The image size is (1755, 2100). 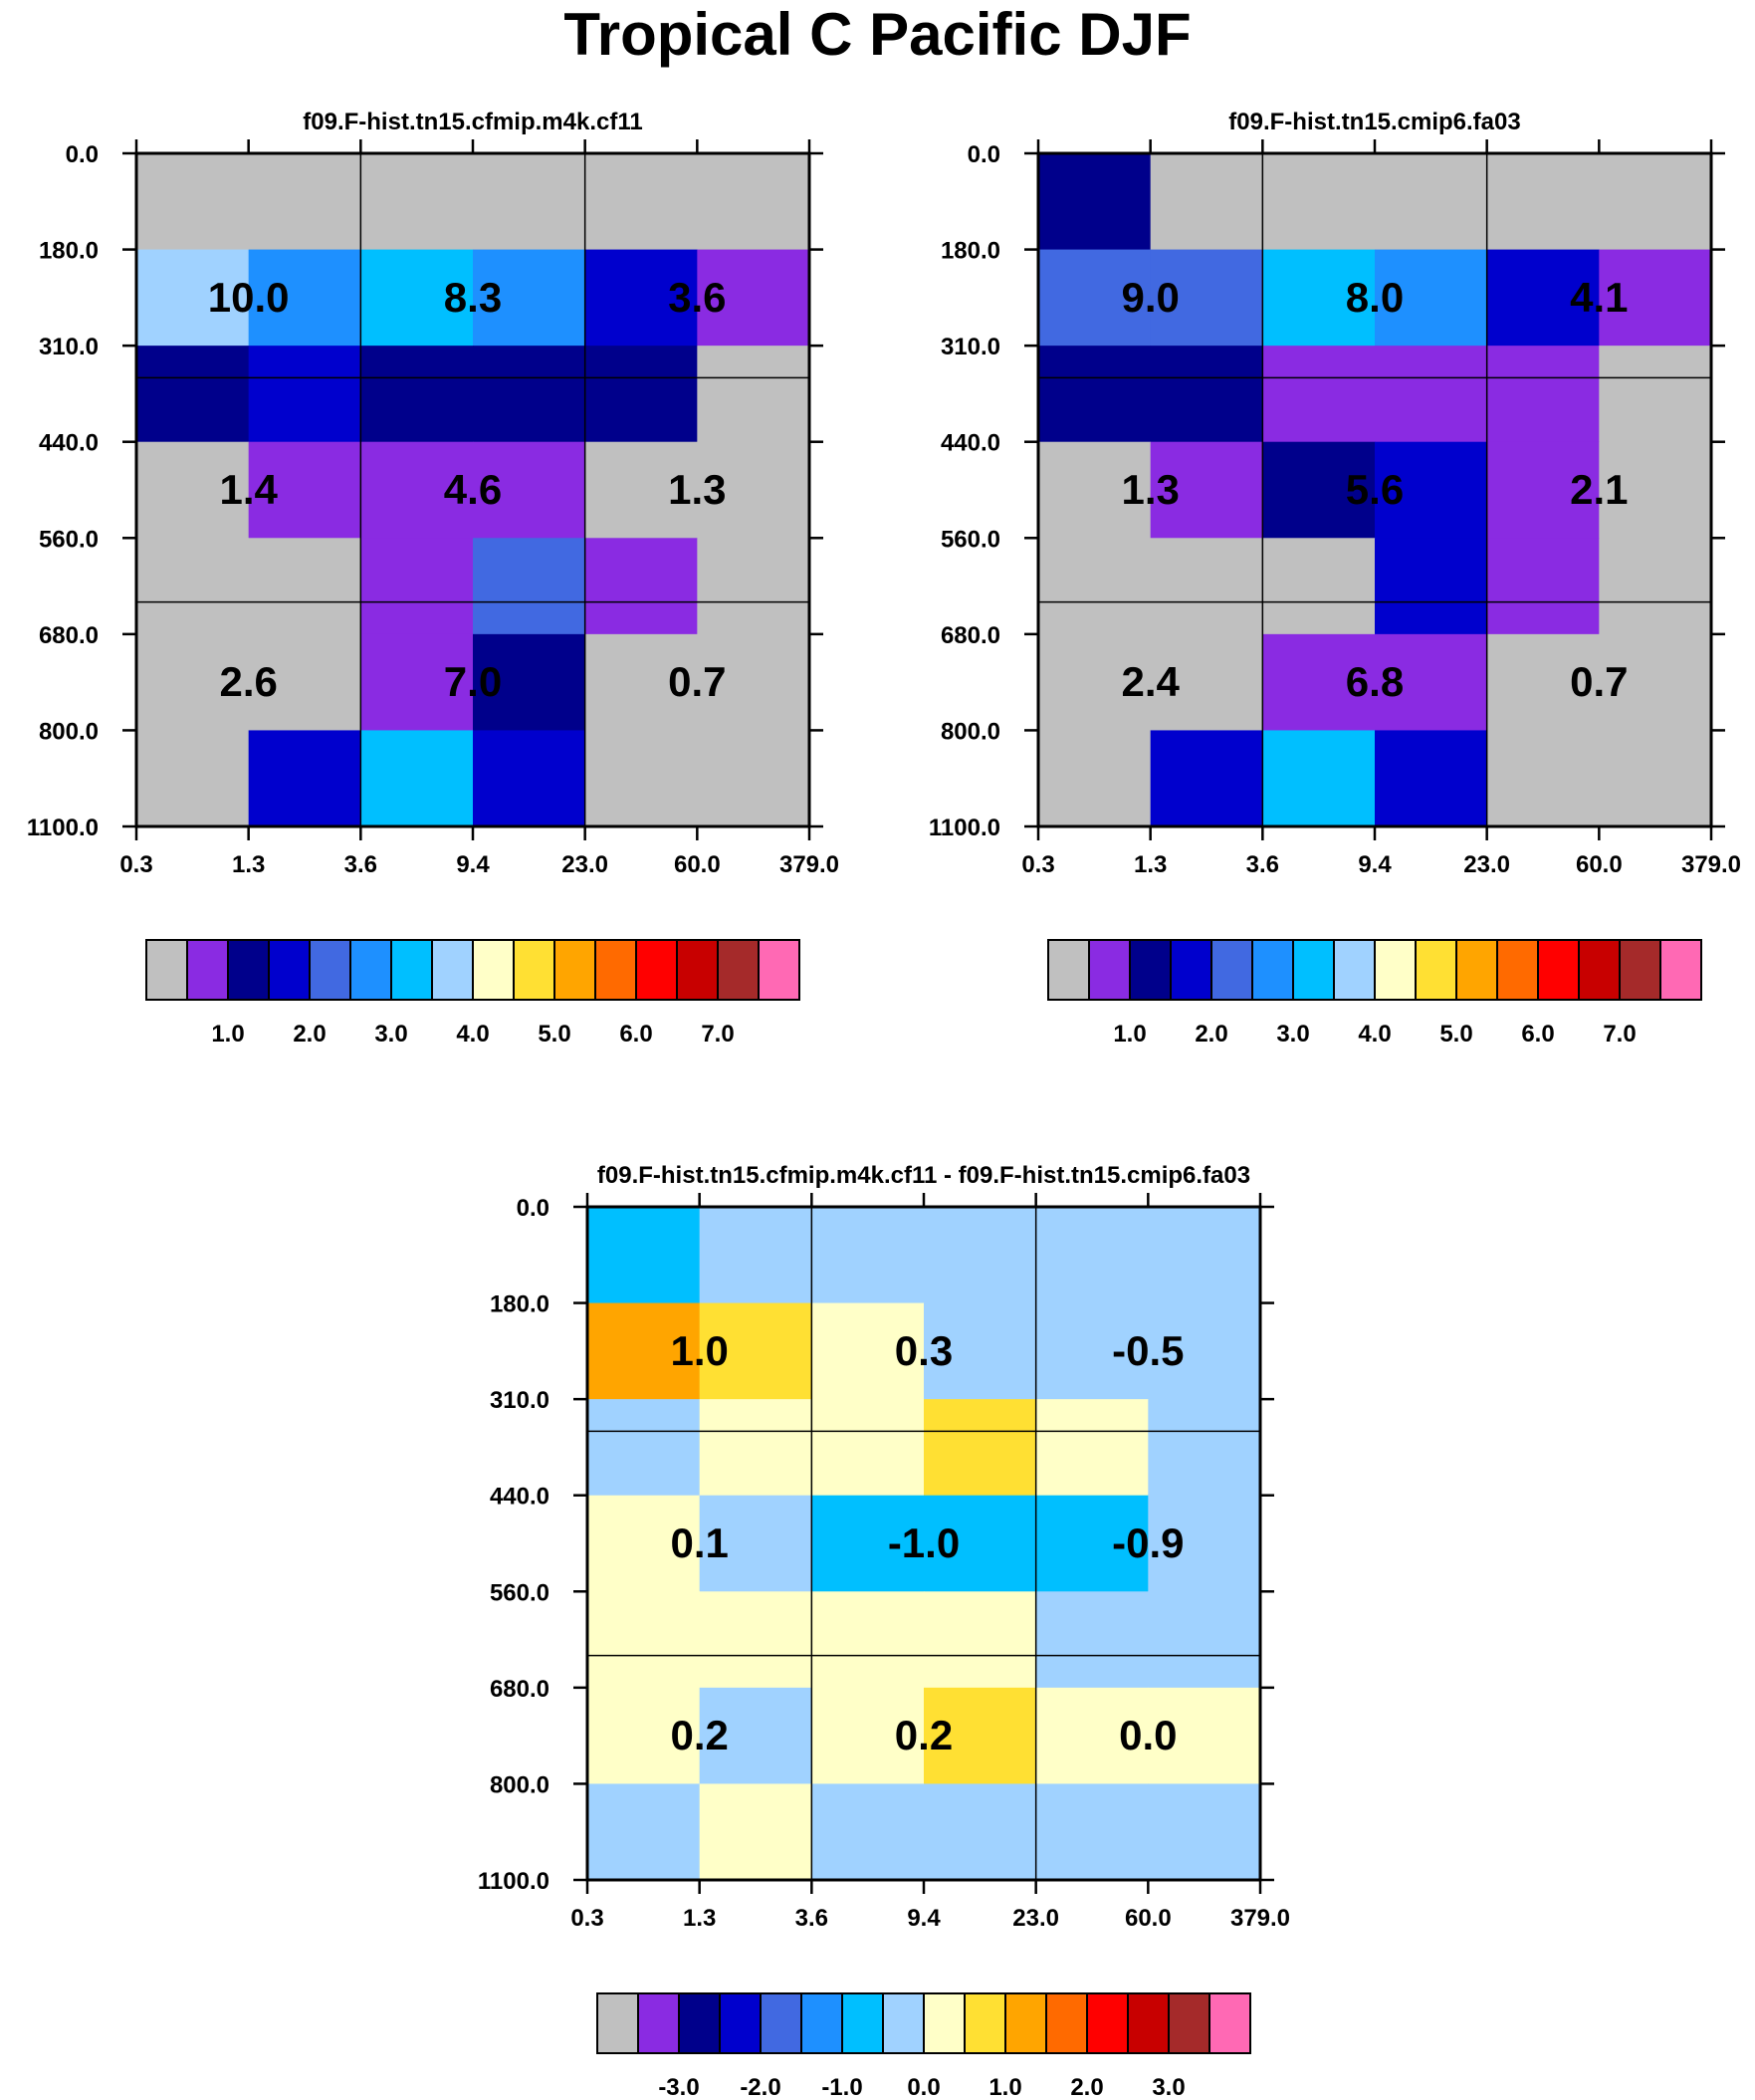 What do you see at coordinates (533, 1208) in the screenshot?
I see `y-tick-label: 0.0` at bounding box center [533, 1208].